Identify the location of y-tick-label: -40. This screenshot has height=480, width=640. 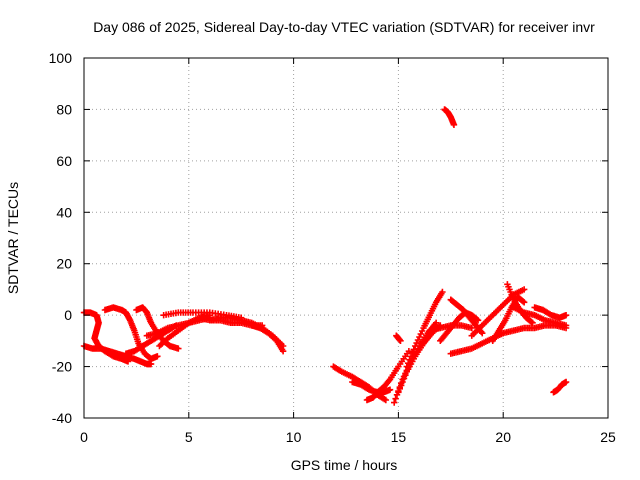
(62, 418).